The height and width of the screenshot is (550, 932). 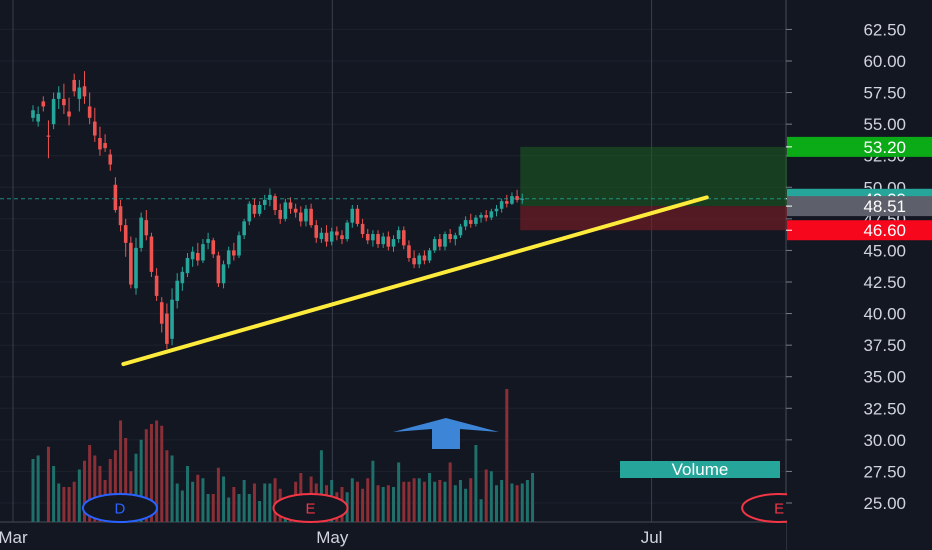 I want to click on time-axis-label: May, so click(x=332, y=537).